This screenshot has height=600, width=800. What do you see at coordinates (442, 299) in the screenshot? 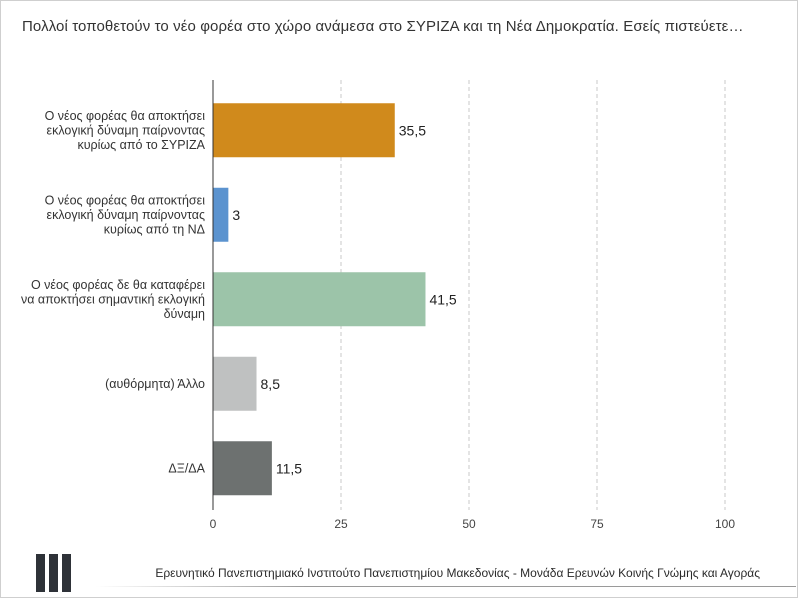
I see `data-label: 41,5` at bounding box center [442, 299].